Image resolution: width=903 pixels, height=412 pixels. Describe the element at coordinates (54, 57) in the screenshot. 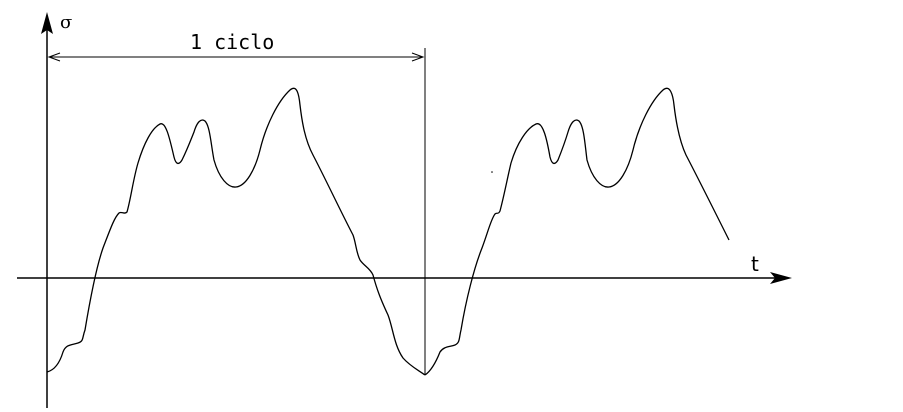

I see `cycle-arrow-left` at that location.